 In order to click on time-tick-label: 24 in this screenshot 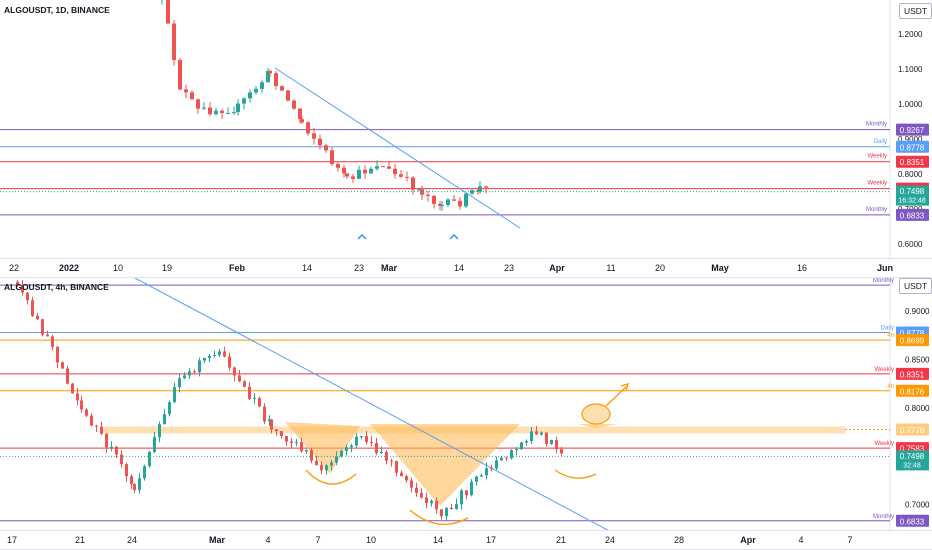, I will do `click(132, 540)`.